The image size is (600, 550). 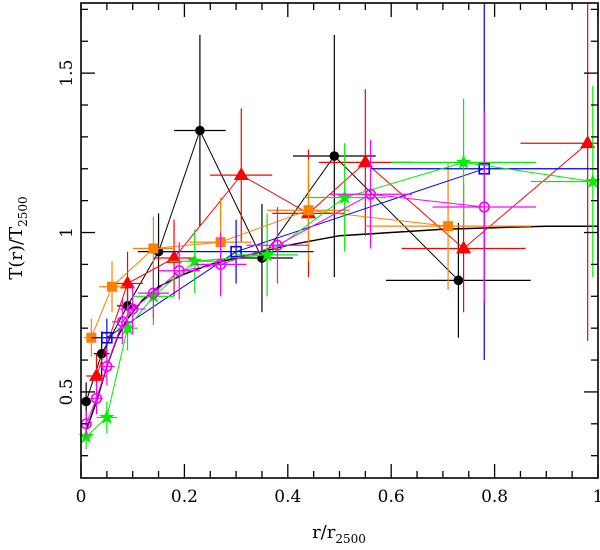 I want to click on x-tick-label: 0.4, so click(x=287, y=497).